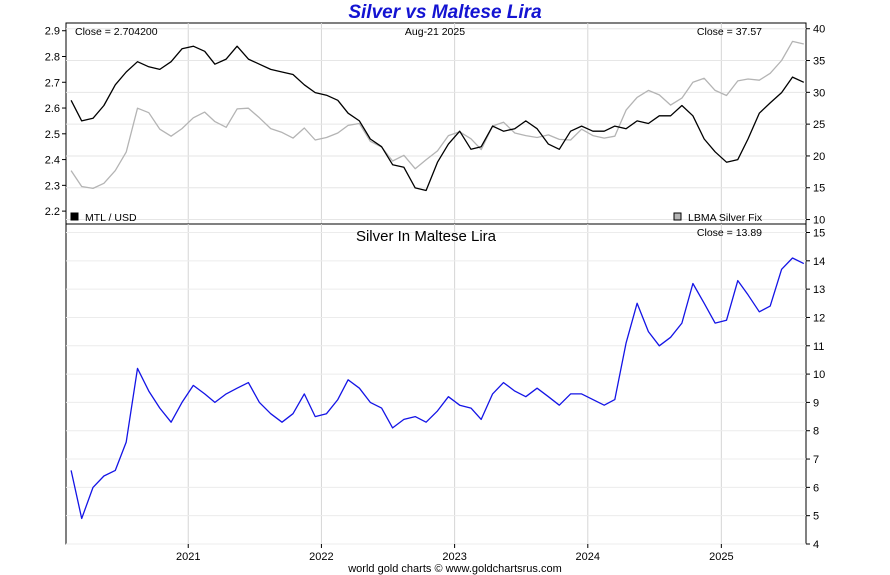 The image size is (890, 575). Describe the element at coordinates (52, 212) in the screenshot. I see `left-tick-label: 2.2` at that location.